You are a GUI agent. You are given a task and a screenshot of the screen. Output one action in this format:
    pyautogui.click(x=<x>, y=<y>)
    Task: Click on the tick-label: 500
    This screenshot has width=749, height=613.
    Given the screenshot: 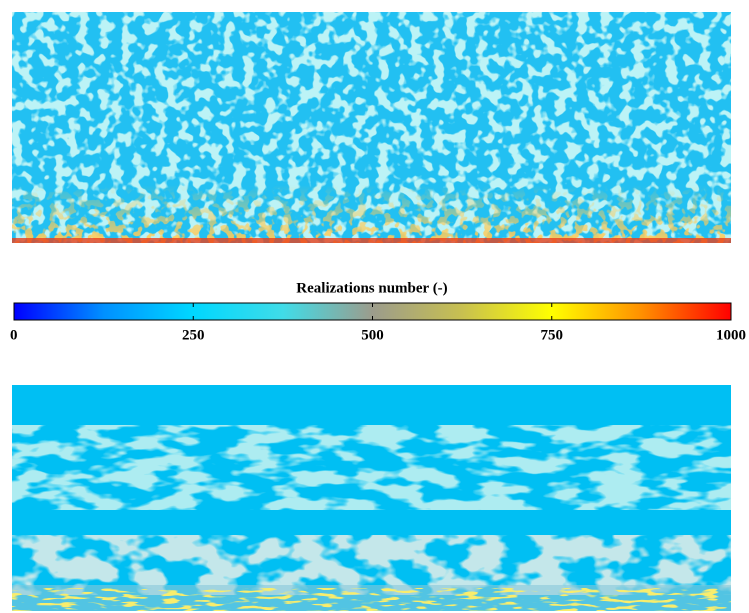 What is the action you would take?
    pyautogui.click(x=372, y=335)
    